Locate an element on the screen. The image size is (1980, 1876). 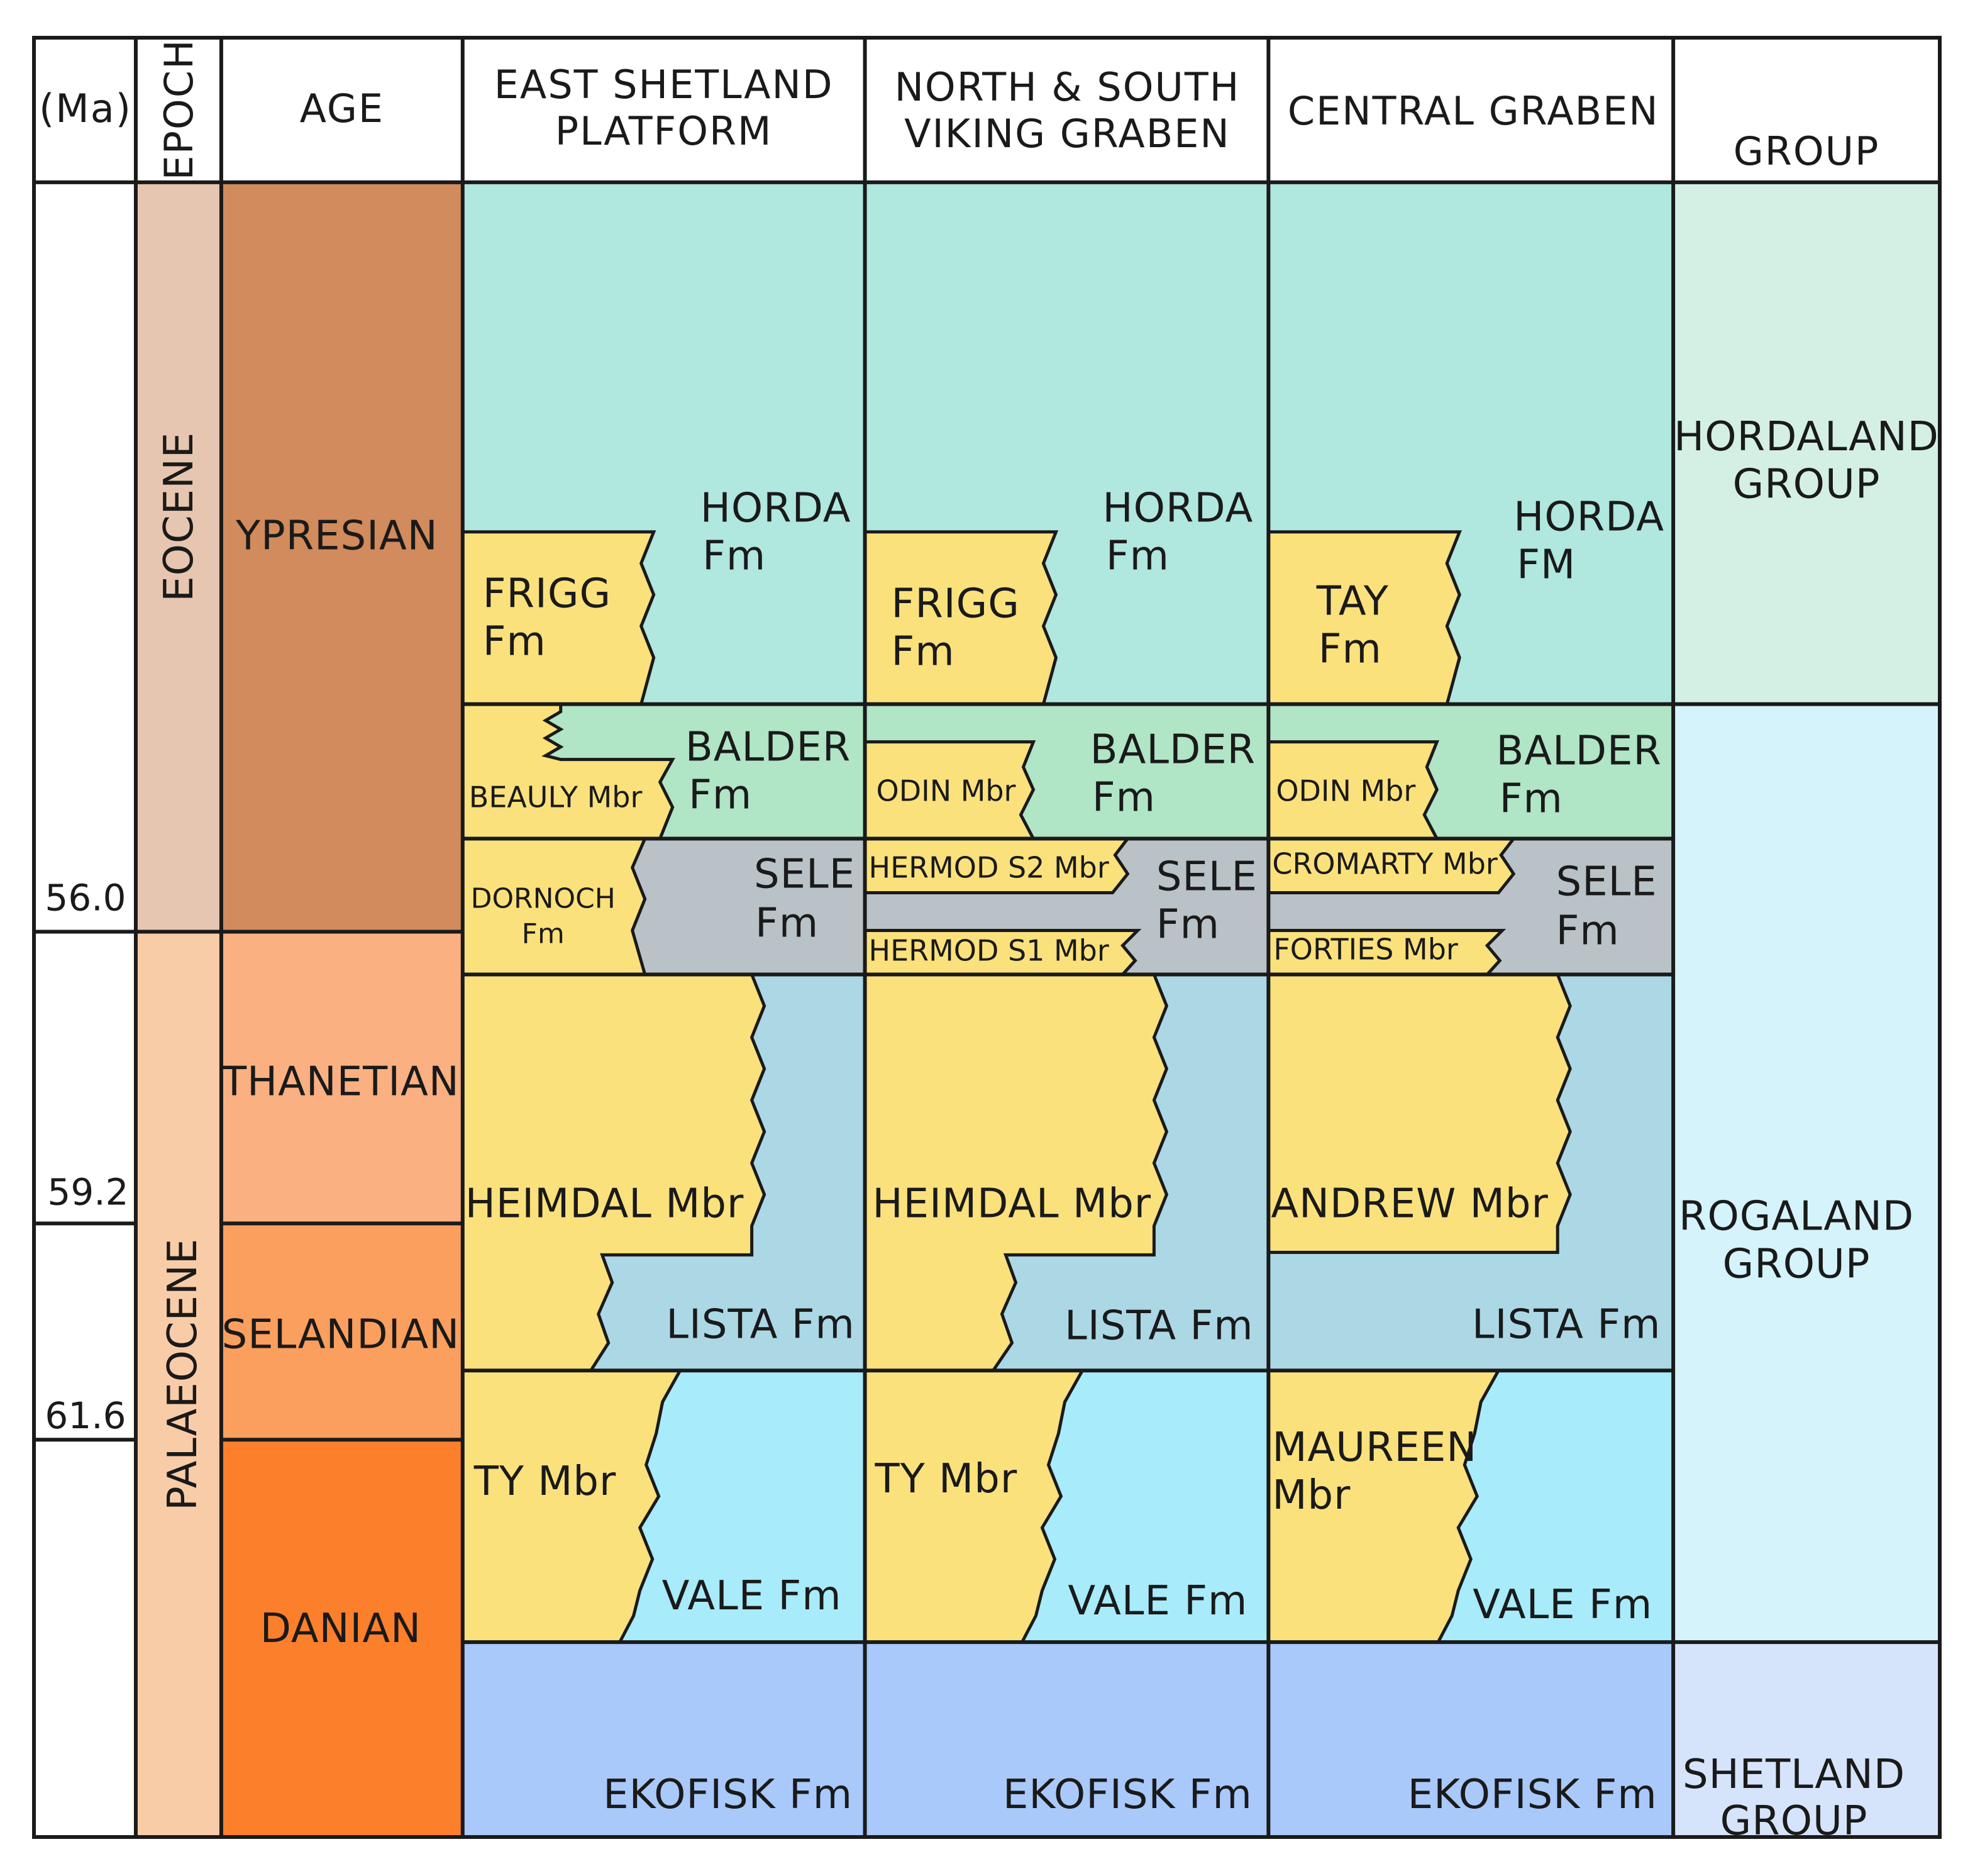
header-viking-2: VIKING GRABEN is located at coordinates (1067, 134).